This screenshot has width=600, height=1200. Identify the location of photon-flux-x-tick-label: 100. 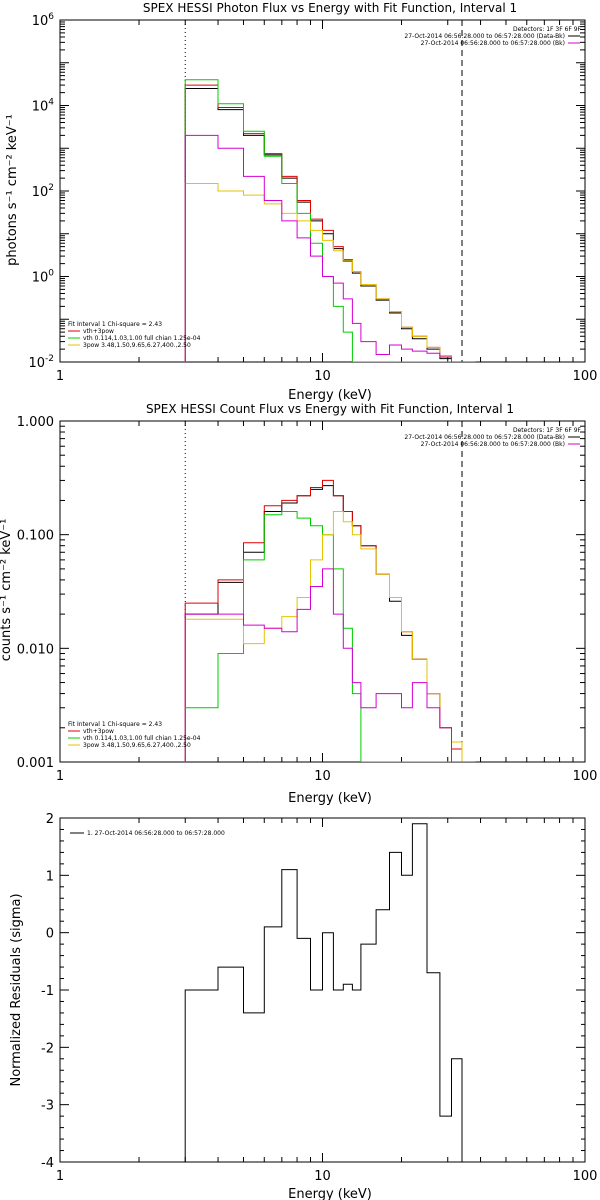
(585, 376).